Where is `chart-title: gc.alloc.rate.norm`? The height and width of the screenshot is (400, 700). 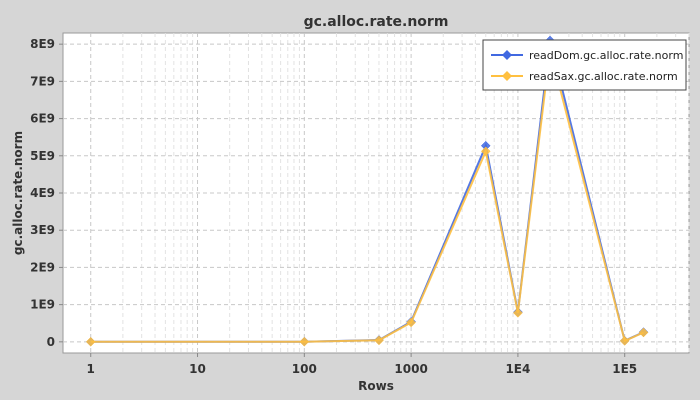 chart-title: gc.alloc.rate.norm is located at coordinates (376, 22).